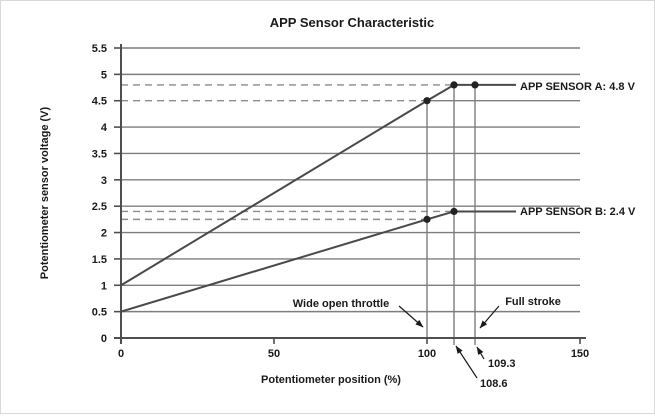  Describe the element at coordinates (99, 154) in the screenshot. I see `y-tick-label: 3.5` at that location.